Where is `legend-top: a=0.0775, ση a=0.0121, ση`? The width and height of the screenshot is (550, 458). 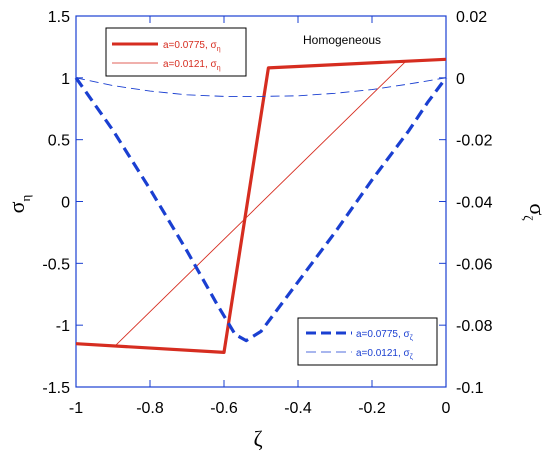 legend-top: a=0.0775, ση a=0.0121, ση is located at coordinates (176, 52).